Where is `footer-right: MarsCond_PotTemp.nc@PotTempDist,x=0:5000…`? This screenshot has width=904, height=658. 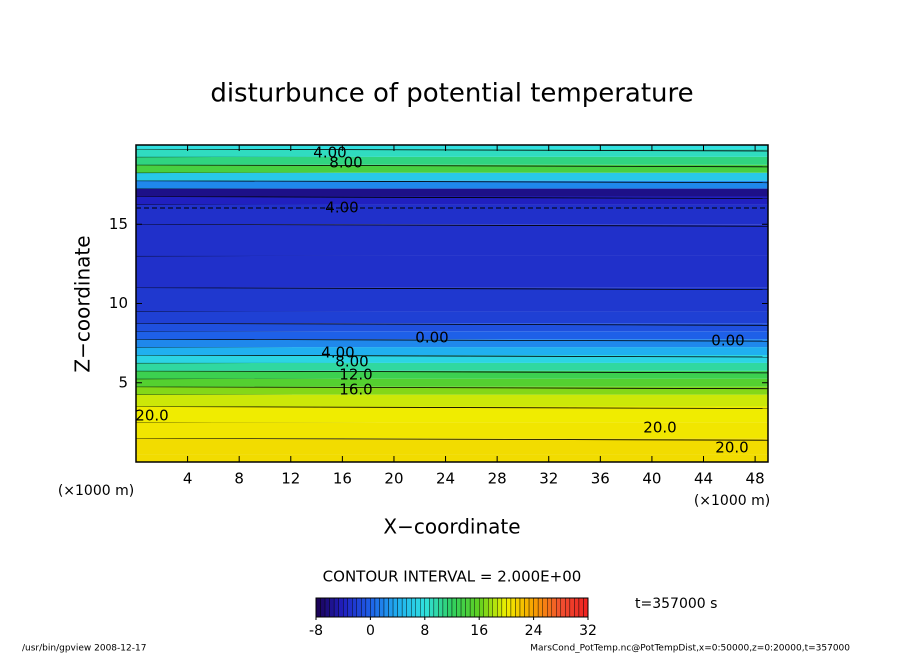 footer-right: MarsCond_PotTemp.nc@PotTempDist,x=0:5000… is located at coordinates (690, 649).